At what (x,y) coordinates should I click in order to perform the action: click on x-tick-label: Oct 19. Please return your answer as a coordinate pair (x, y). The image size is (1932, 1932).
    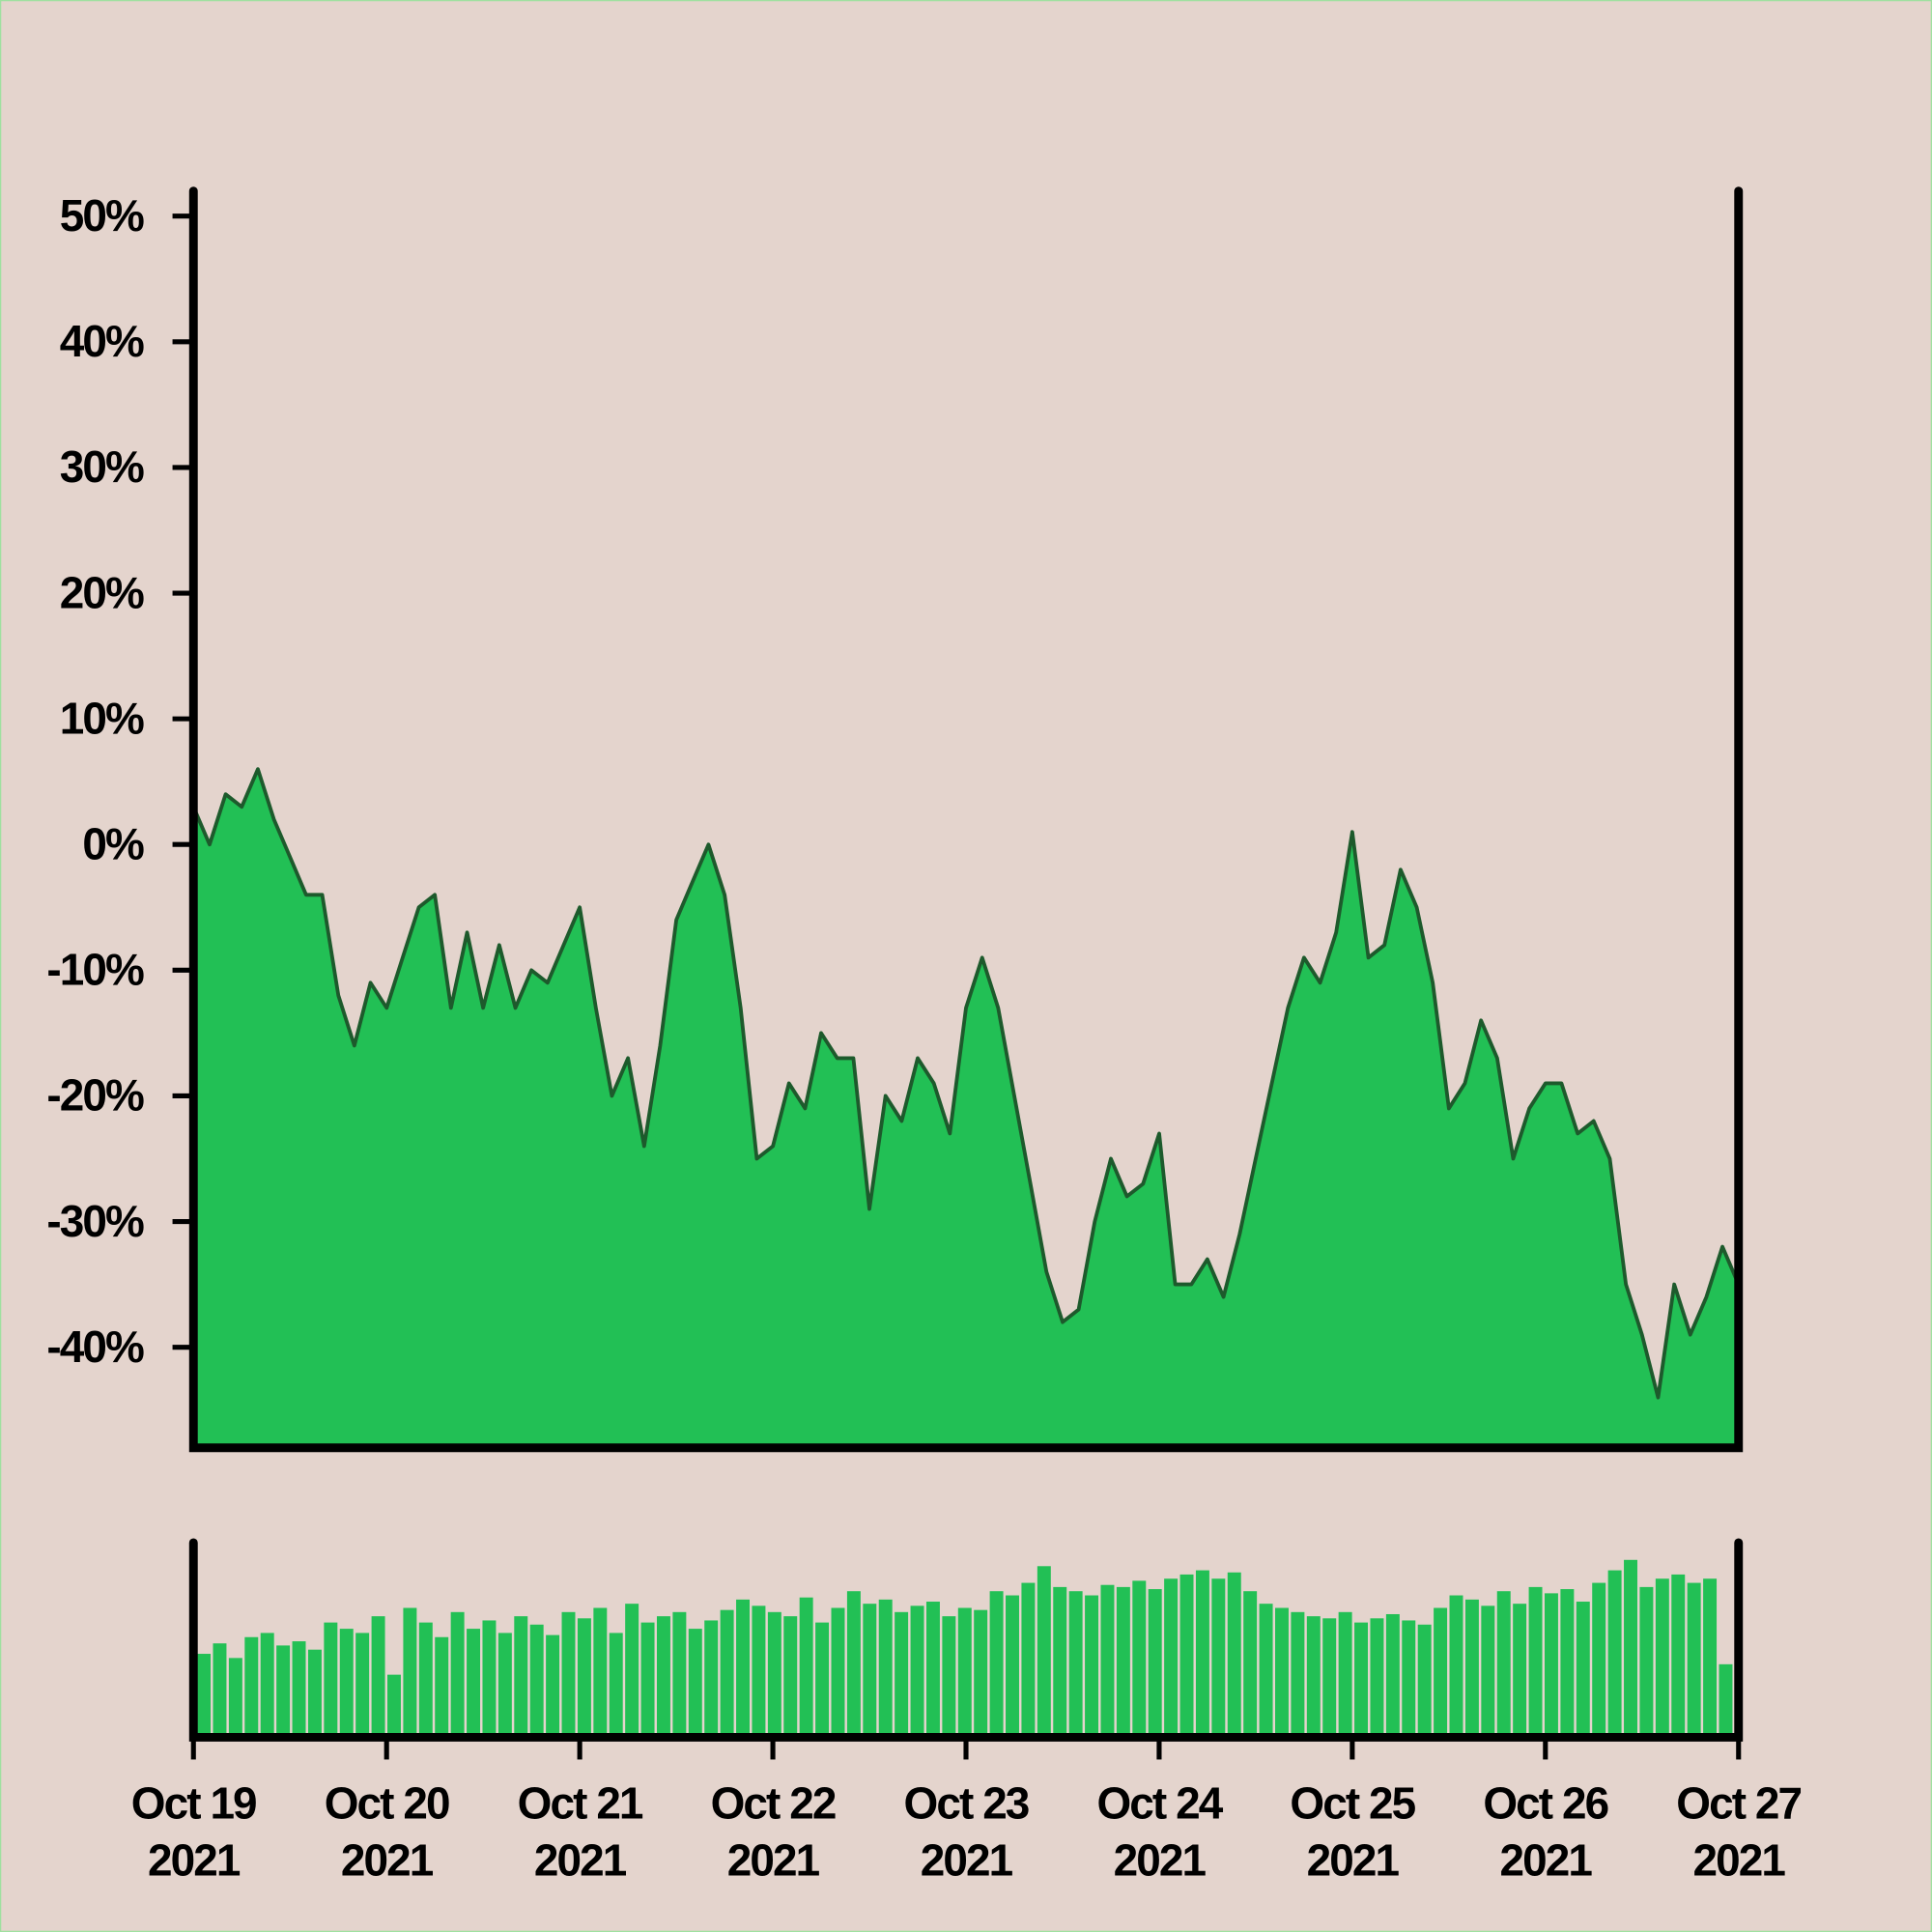
    Looking at the image, I should click on (193, 1803).